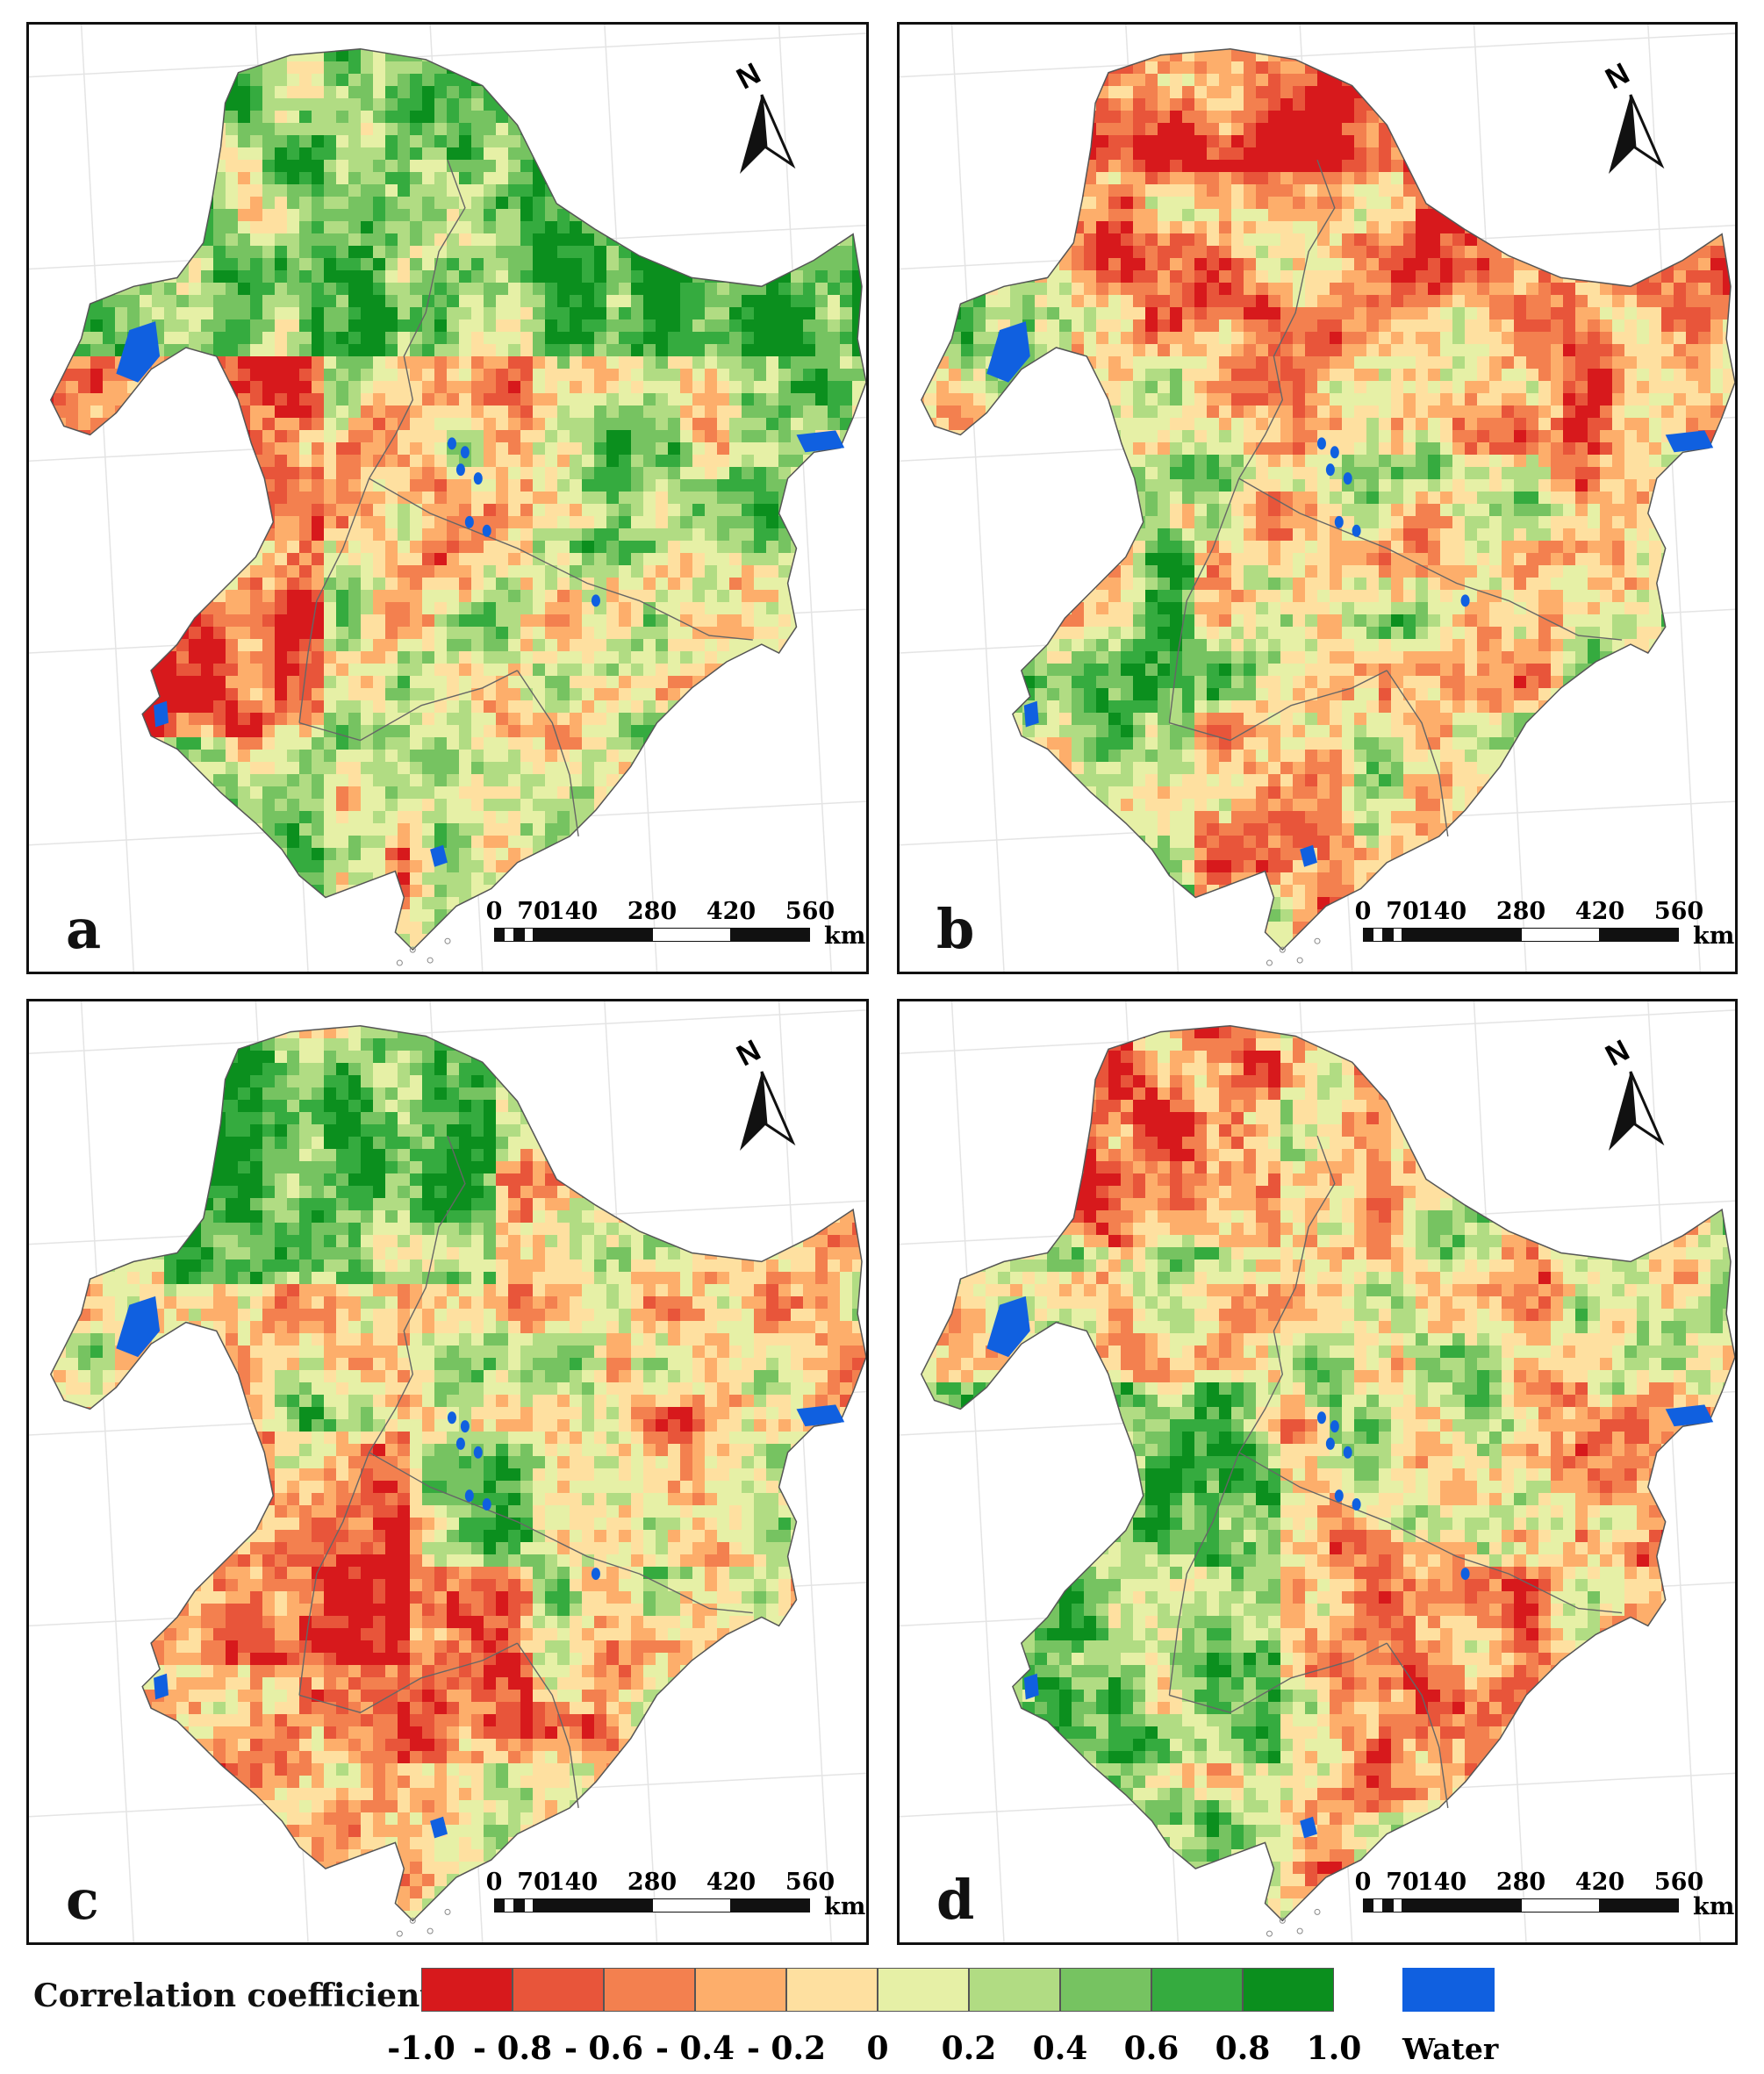 Image resolution: width=1764 pixels, height=2074 pixels. Describe the element at coordinates (955, 1900) in the screenshot. I see `panel-label: d` at that location.